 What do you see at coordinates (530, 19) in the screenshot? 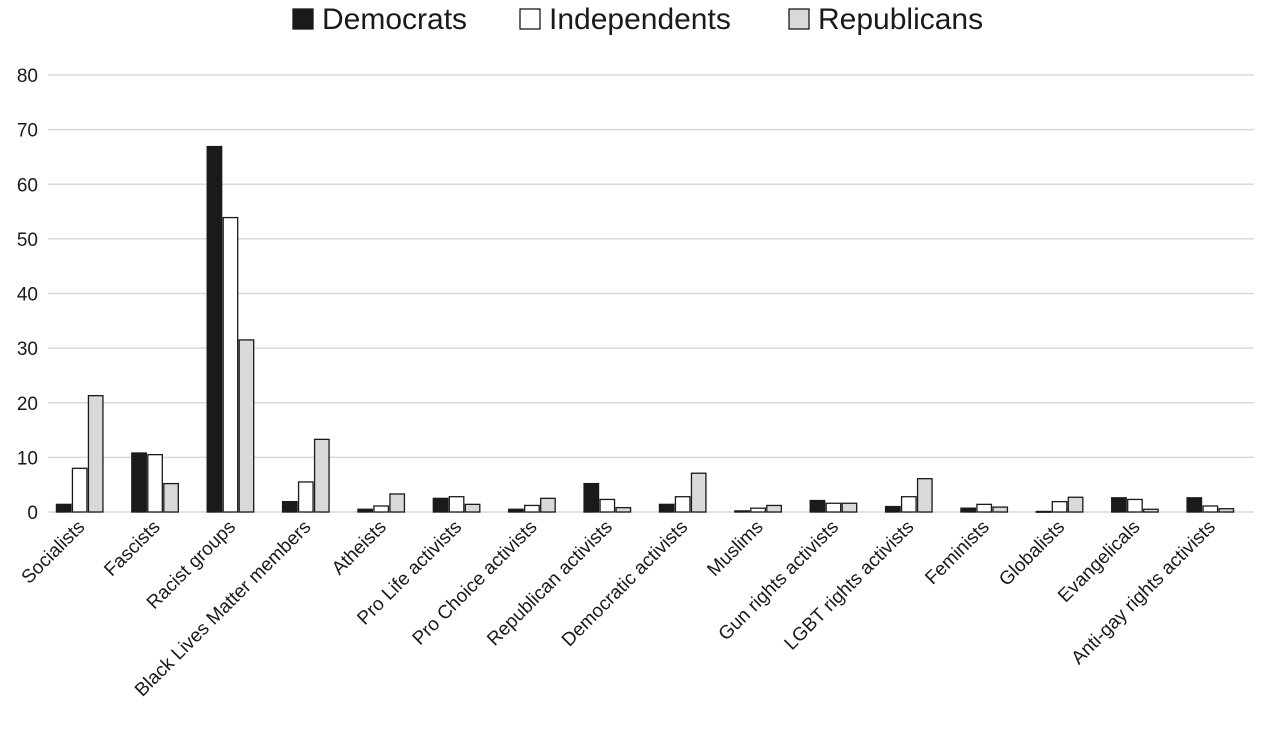
I see `legend-swatch-independents` at bounding box center [530, 19].